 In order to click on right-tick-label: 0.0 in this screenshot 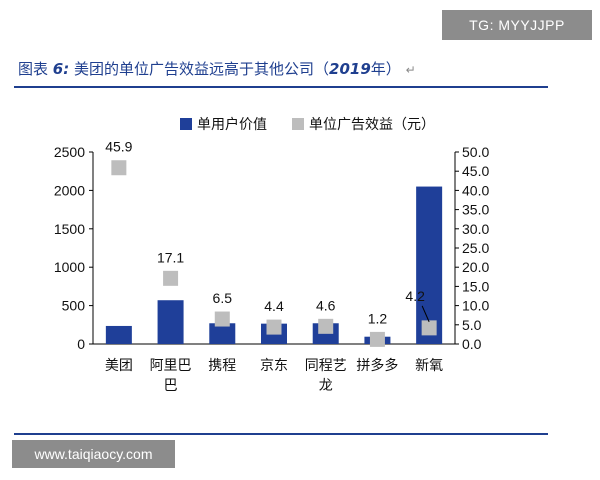, I will do `click(472, 344)`.